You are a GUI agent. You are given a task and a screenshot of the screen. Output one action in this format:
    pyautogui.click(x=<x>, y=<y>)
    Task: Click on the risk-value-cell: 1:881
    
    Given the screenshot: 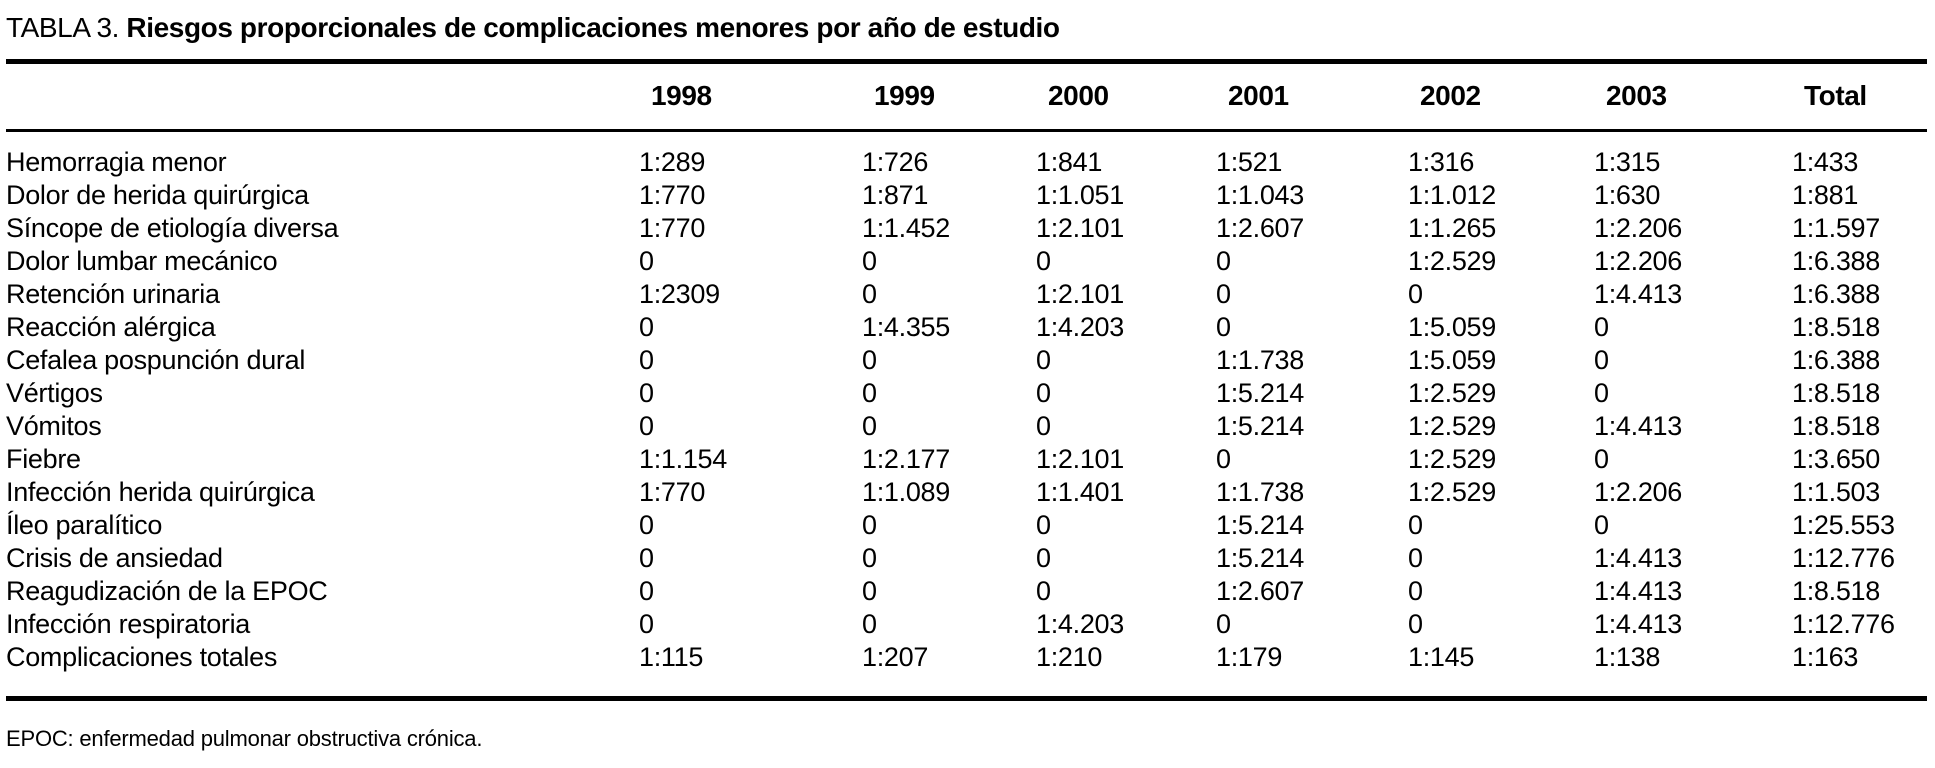 What is the action you would take?
    pyautogui.click(x=1825, y=195)
    